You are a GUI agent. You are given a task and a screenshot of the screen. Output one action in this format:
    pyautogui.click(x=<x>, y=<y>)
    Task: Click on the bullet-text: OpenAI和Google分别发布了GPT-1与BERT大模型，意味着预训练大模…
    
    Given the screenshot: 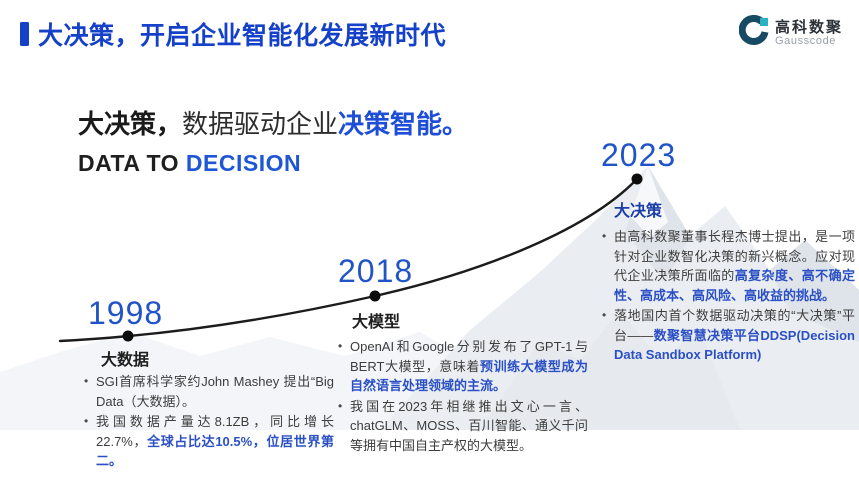 What is the action you would take?
    pyautogui.click(x=469, y=366)
    